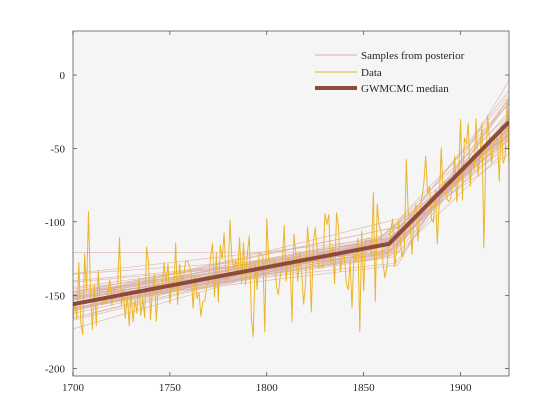  What do you see at coordinates (55, 223) in the screenshot?
I see `y-tick-label: -100` at bounding box center [55, 223].